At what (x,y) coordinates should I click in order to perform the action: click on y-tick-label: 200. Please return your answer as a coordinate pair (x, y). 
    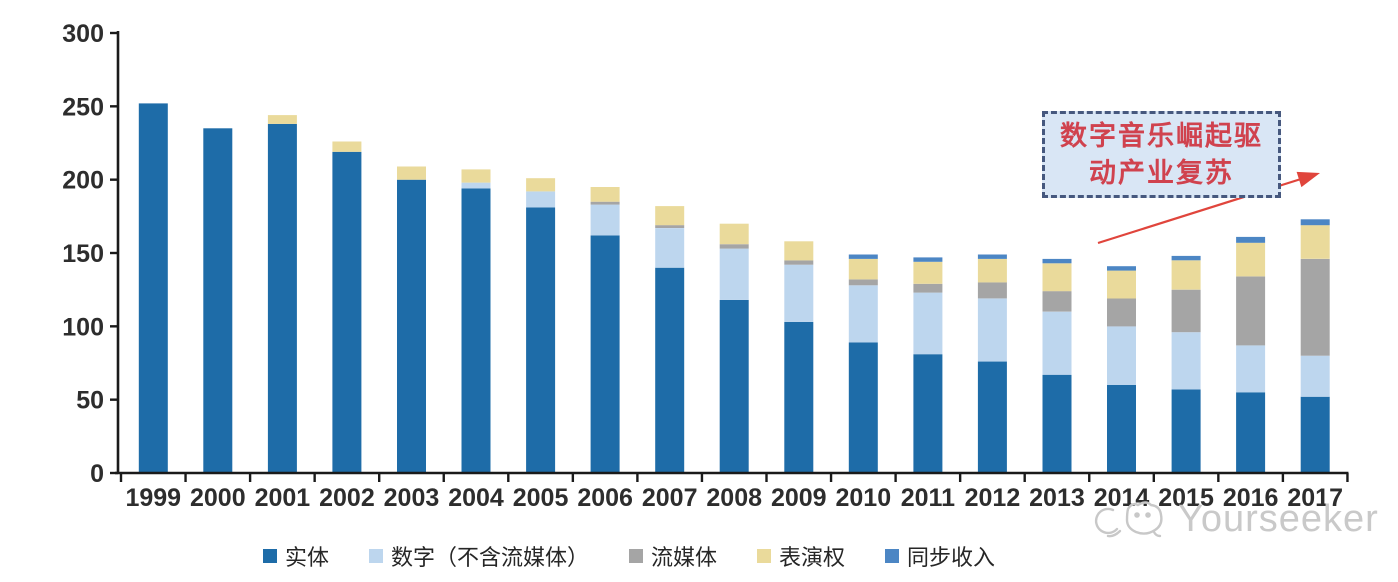
    Looking at the image, I should click on (83, 181).